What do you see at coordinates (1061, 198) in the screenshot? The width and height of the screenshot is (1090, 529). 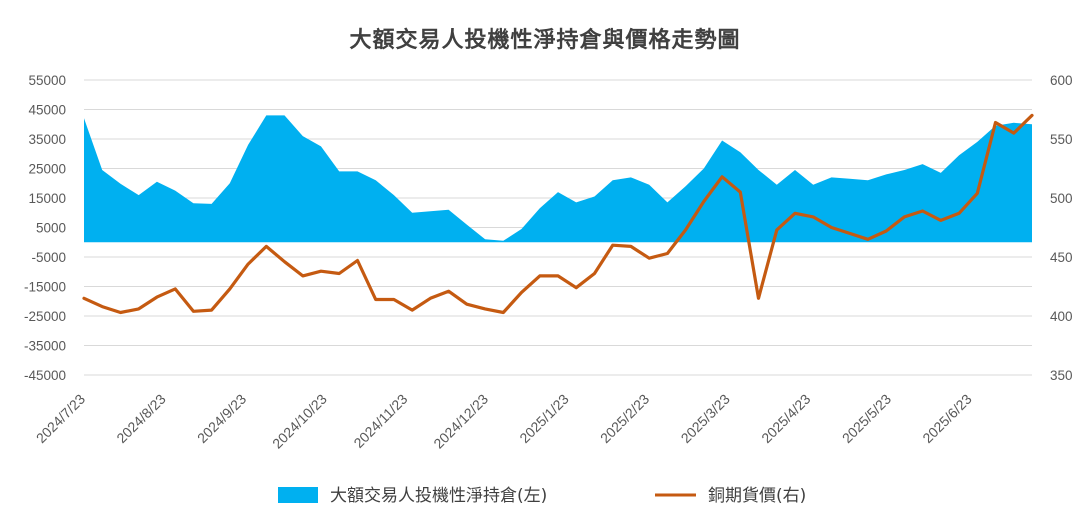 I see `y-right-tick-label: 500` at bounding box center [1061, 198].